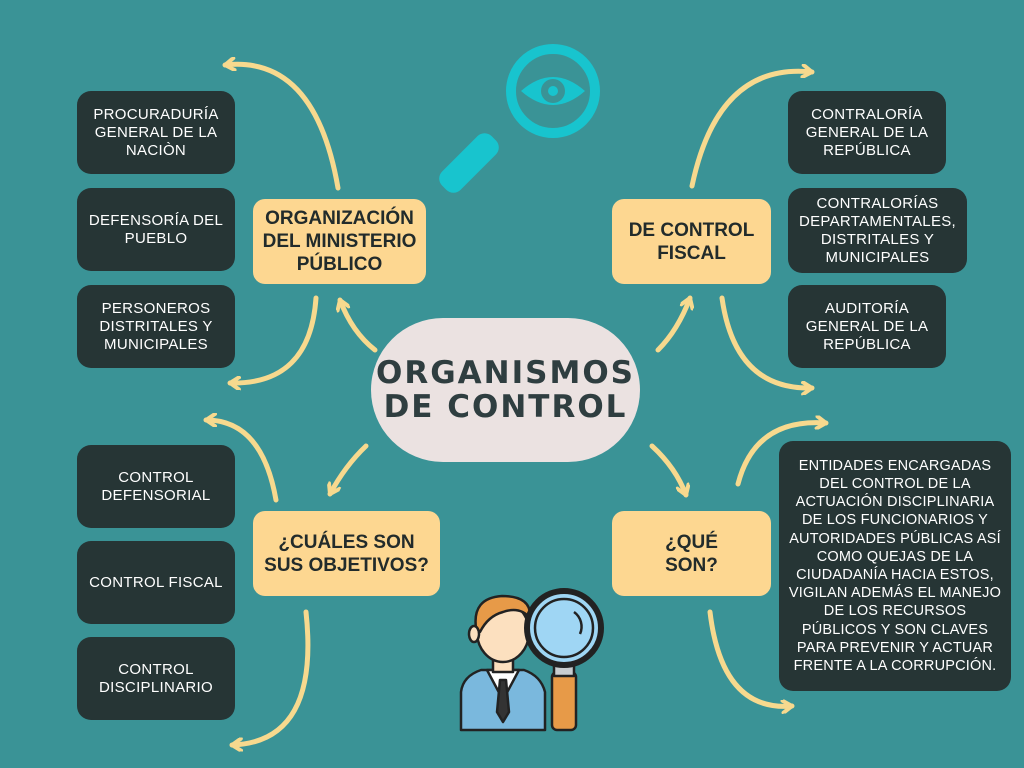  What do you see at coordinates (672, 324) in the screenshot?
I see `arrow-center-to-fiscal` at bounding box center [672, 324].